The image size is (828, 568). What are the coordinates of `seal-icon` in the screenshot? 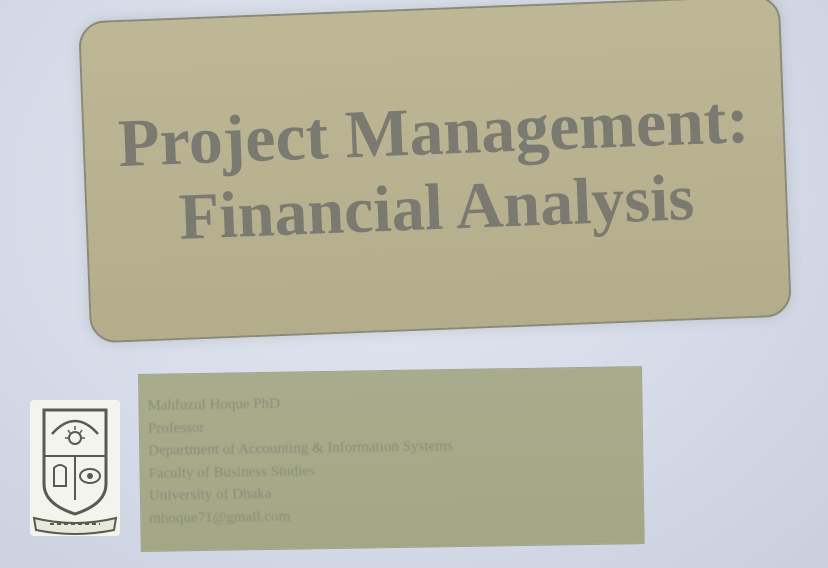 It's located at (75, 471).